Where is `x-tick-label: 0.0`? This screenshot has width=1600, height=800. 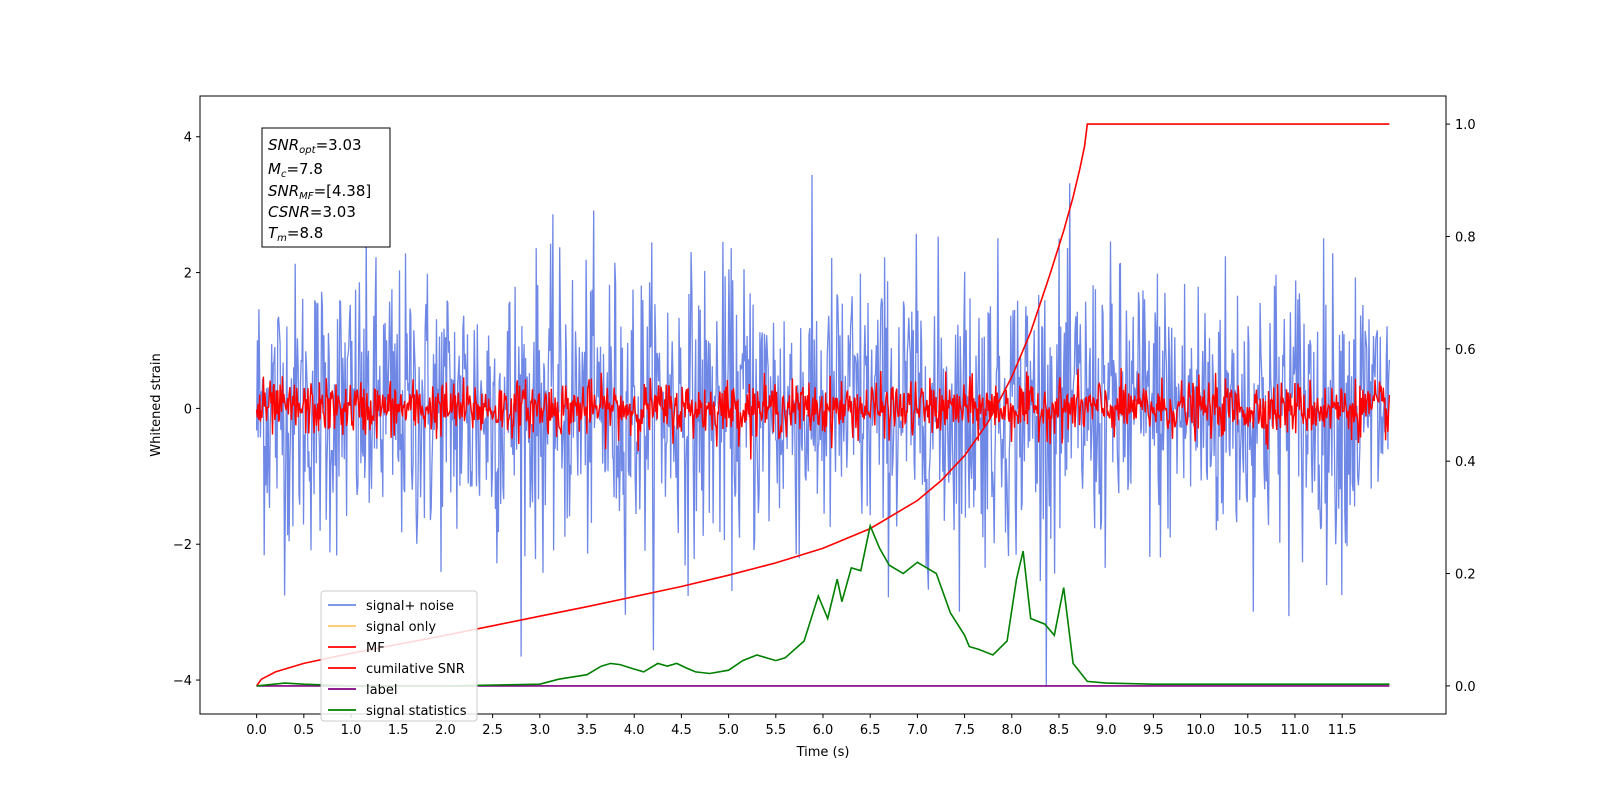
x-tick-label: 0.0 is located at coordinates (256, 730).